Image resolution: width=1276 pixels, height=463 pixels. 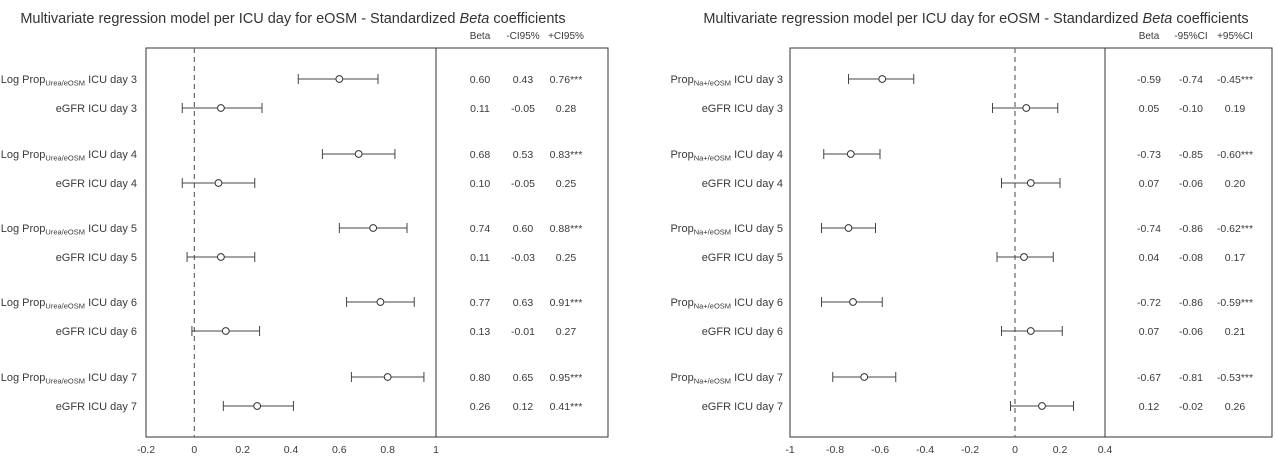 What do you see at coordinates (566, 109) in the screenshot?
I see `ci-upper-value: 0.28` at bounding box center [566, 109].